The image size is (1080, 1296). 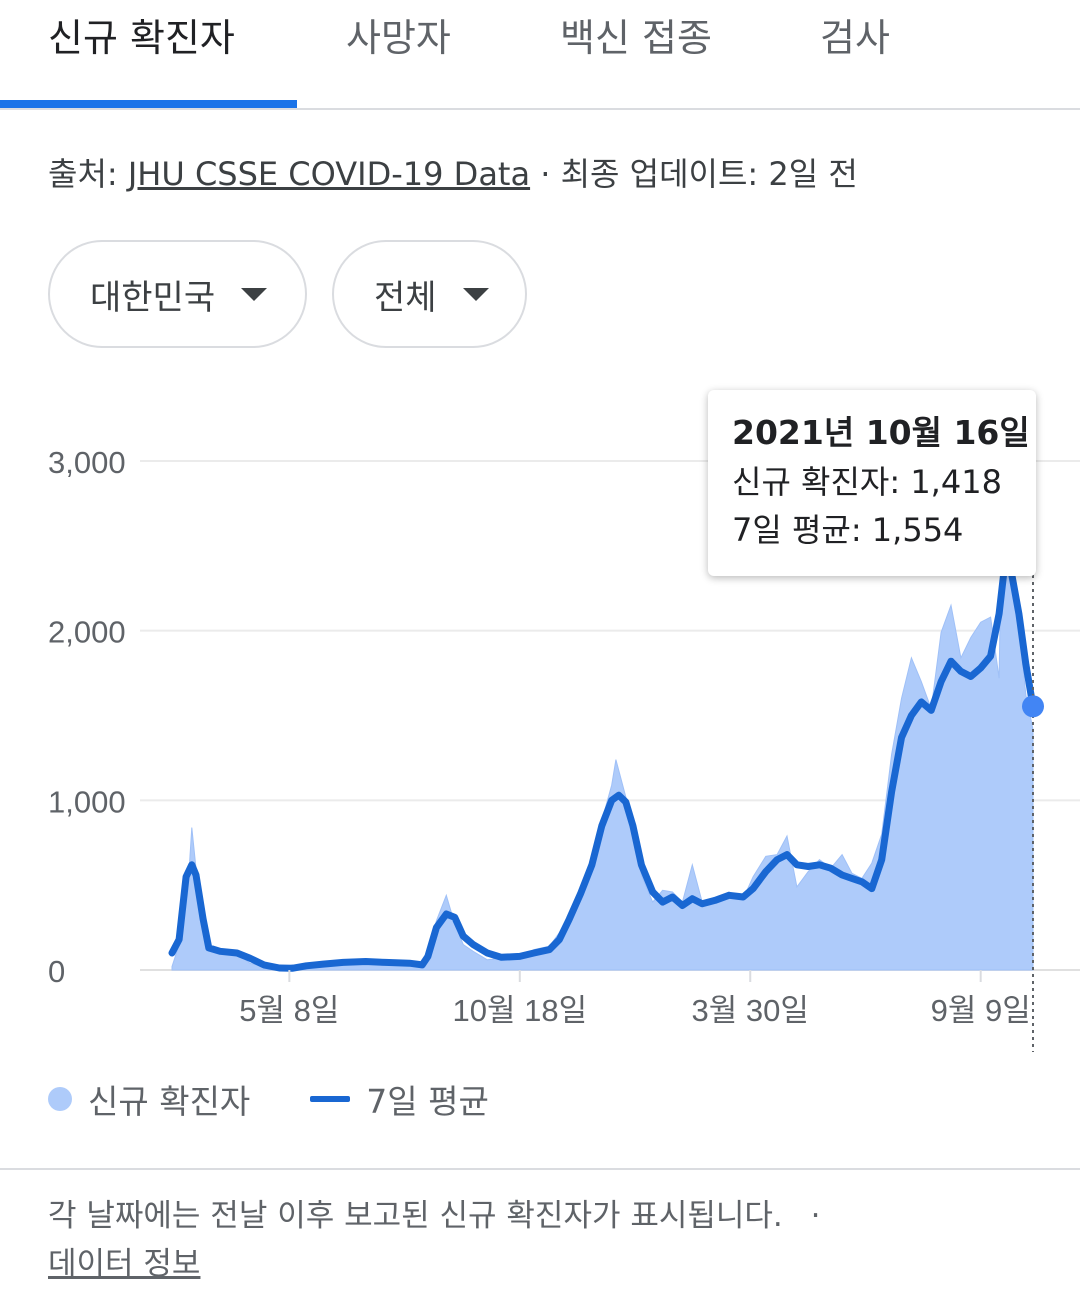 What do you see at coordinates (87, 801) in the screenshot?
I see `y-tick-label: 1,000` at bounding box center [87, 801].